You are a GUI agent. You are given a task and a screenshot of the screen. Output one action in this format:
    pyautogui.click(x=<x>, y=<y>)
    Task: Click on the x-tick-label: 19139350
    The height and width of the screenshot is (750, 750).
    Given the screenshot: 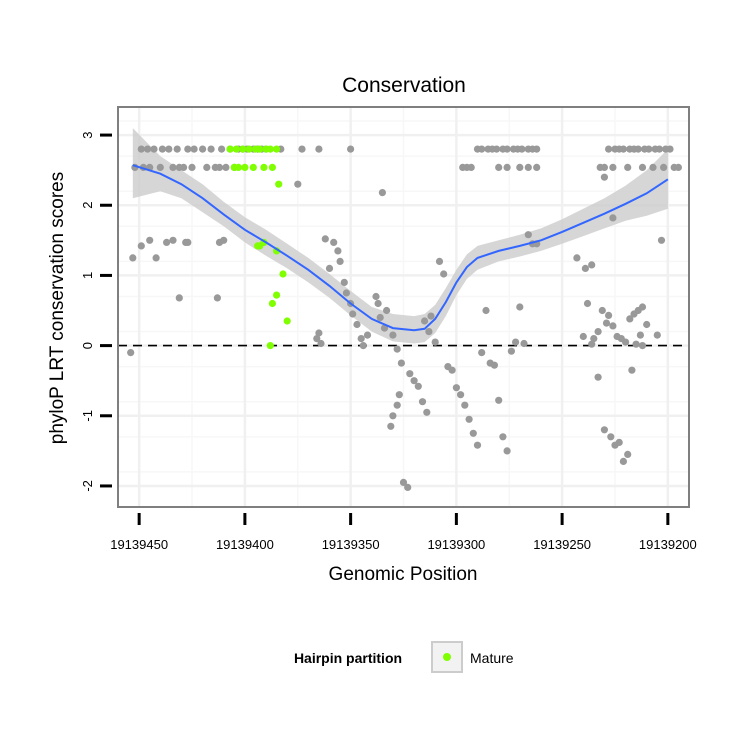 What is the action you would take?
    pyautogui.click(x=351, y=544)
    